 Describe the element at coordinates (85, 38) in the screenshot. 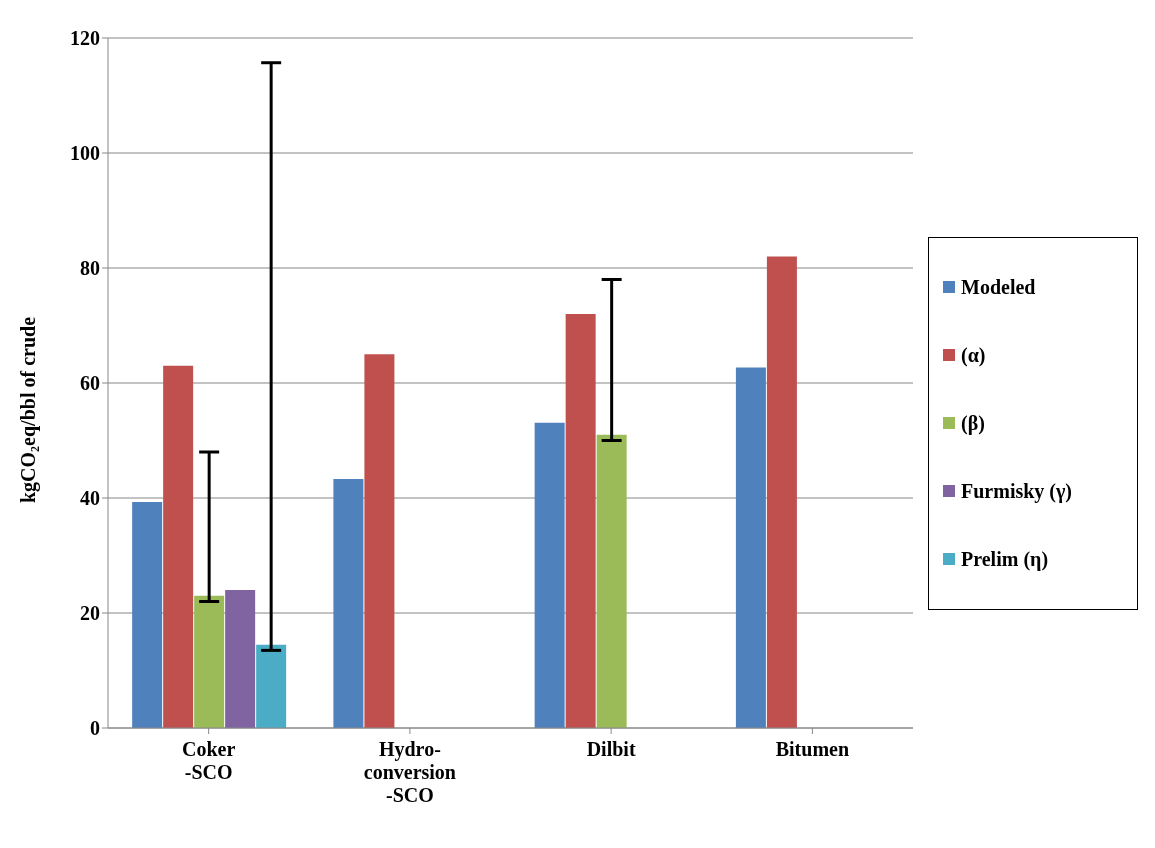

I see `y-tick-label: 120` at that location.